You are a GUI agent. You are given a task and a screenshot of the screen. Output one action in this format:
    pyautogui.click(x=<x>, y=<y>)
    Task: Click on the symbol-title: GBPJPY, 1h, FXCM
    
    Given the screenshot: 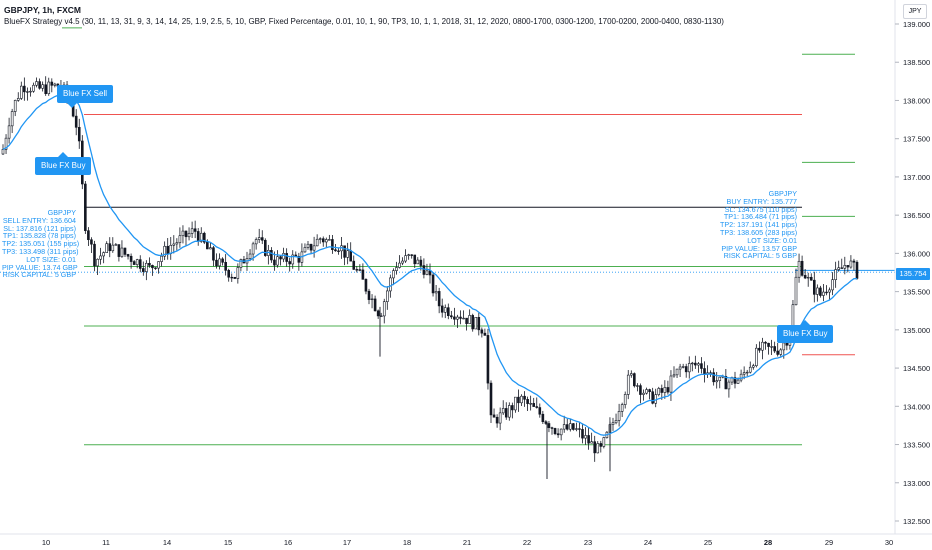 What is the action you would take?
    pyautogui.click(x=42, y=10)
    